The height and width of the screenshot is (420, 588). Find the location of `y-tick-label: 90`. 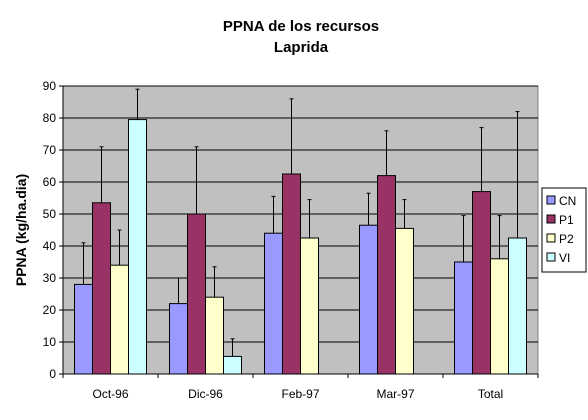

y-tick-label: 90 is located at coordinates (50, 86).